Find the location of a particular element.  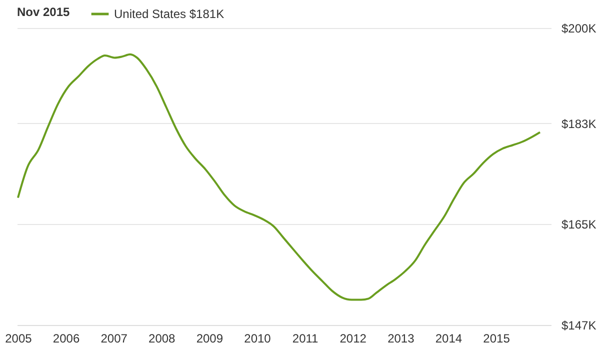

legend-label: United States $181K is located at coordinates (169, 14).